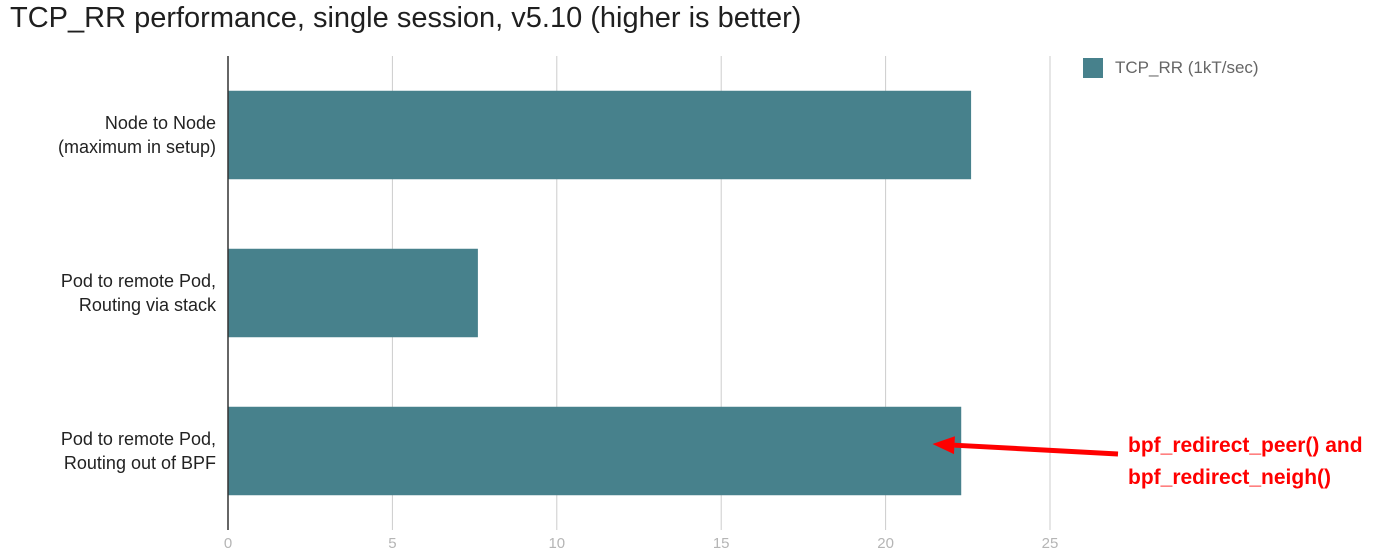  What do you see at coordinates (1036, 449) in the screenshot?
I see `arrow-shaft` at bounding box center [1036, 449].